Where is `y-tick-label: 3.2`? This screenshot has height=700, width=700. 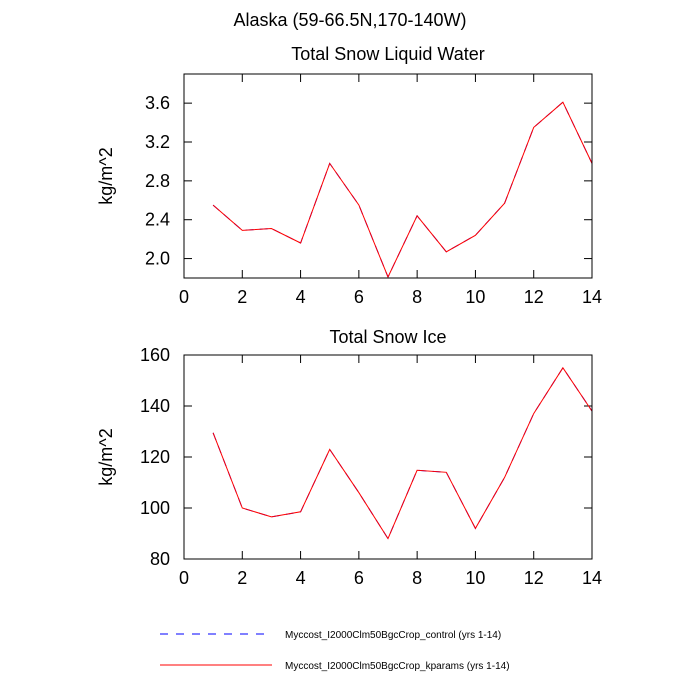
y-tick-label: 3.2 is located at coordinates (157, 142).